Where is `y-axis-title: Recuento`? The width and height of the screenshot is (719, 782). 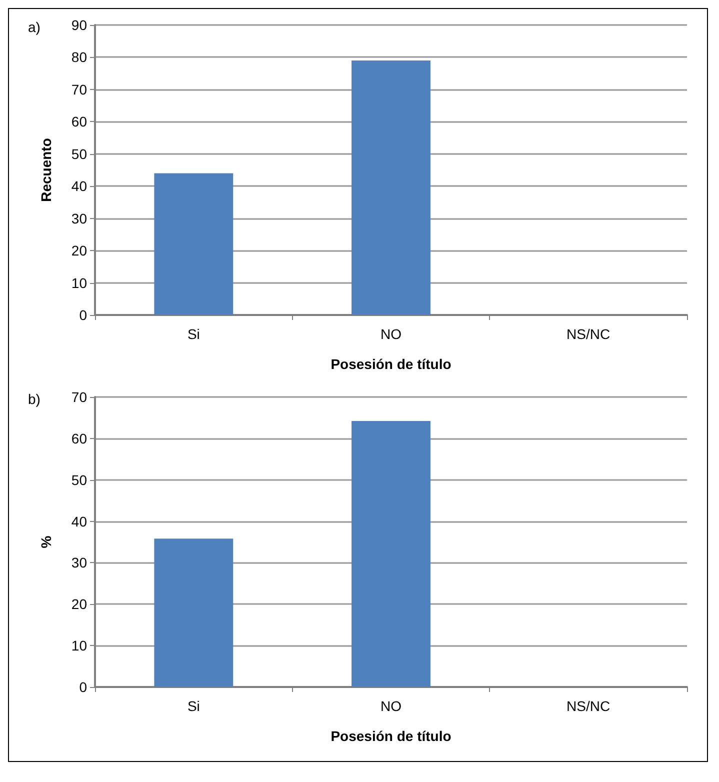
y-axis-title: Recuento is located at coordinates (46, 170).